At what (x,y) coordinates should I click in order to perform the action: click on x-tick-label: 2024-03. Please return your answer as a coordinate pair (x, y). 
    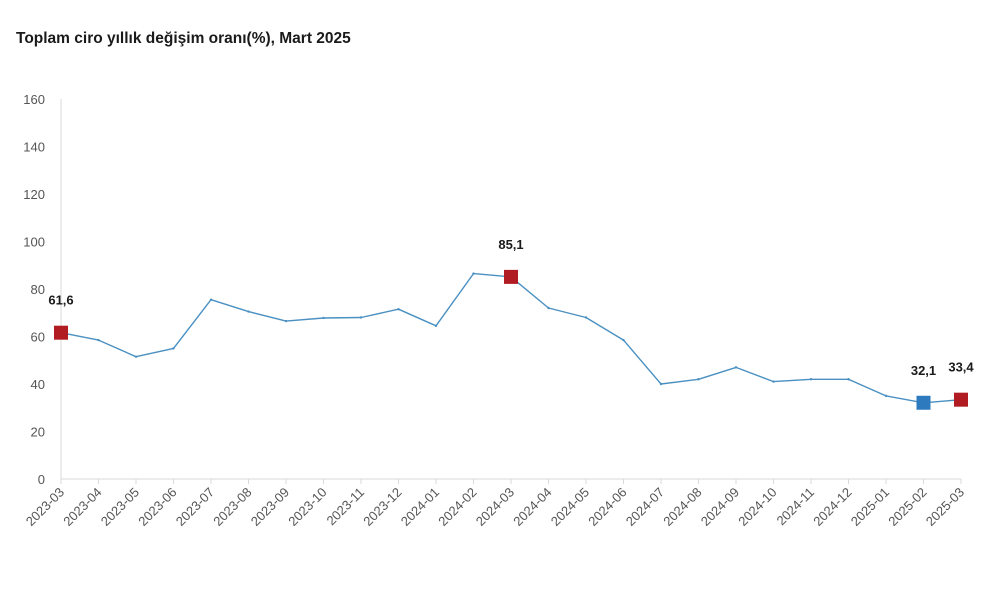
    Looking at the image, I should click on (495, 507).